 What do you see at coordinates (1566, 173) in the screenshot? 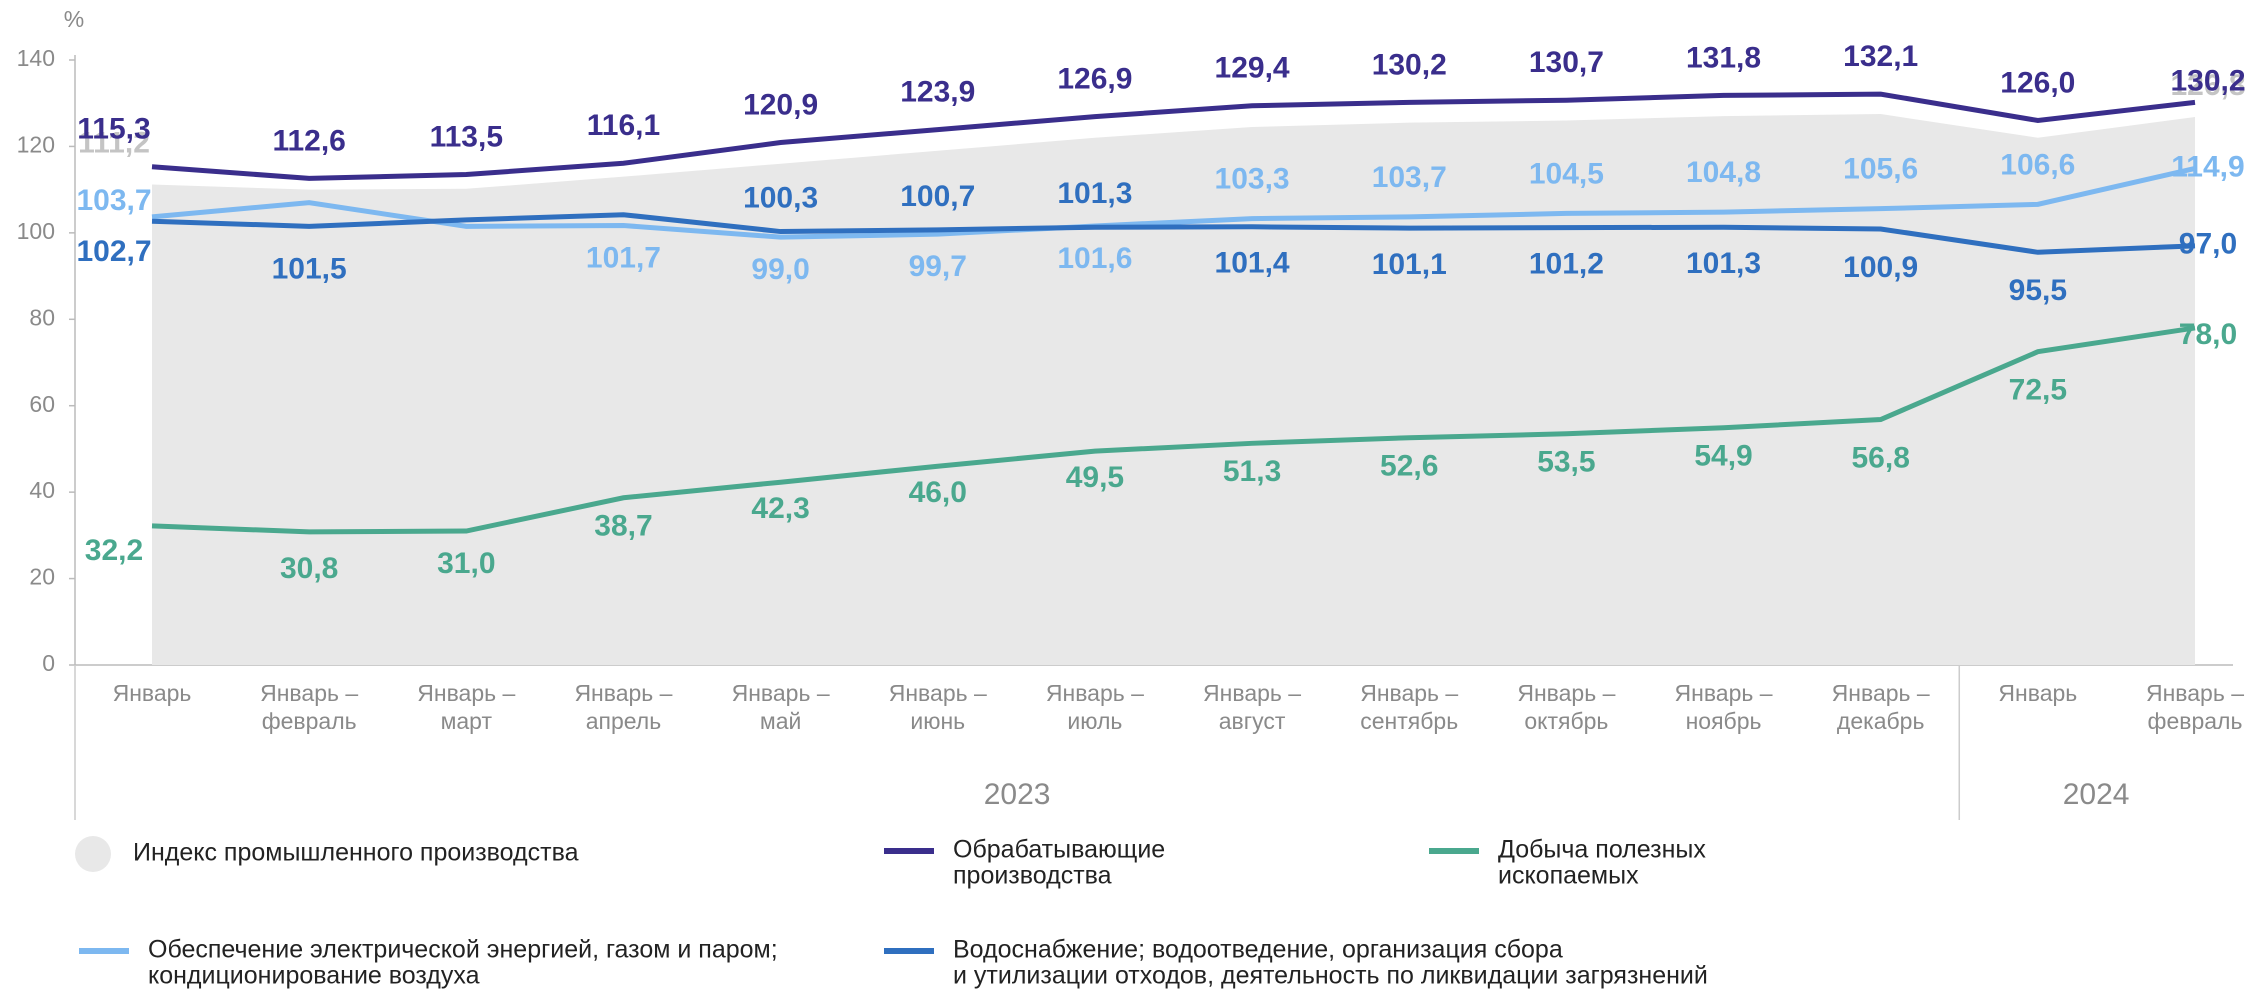
I see `value-label: 104,5` at bounding box center [1566, 173].